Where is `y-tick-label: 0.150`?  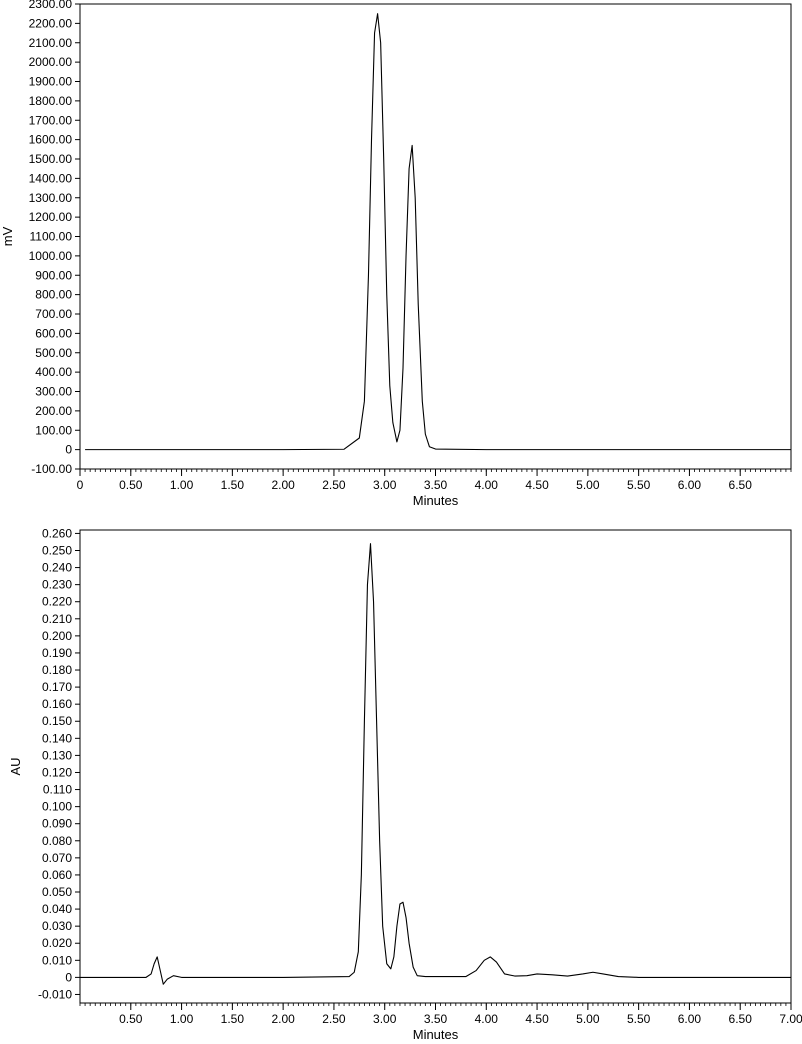 y-tick-label: 0.150 is located at coordinates (57, 721).